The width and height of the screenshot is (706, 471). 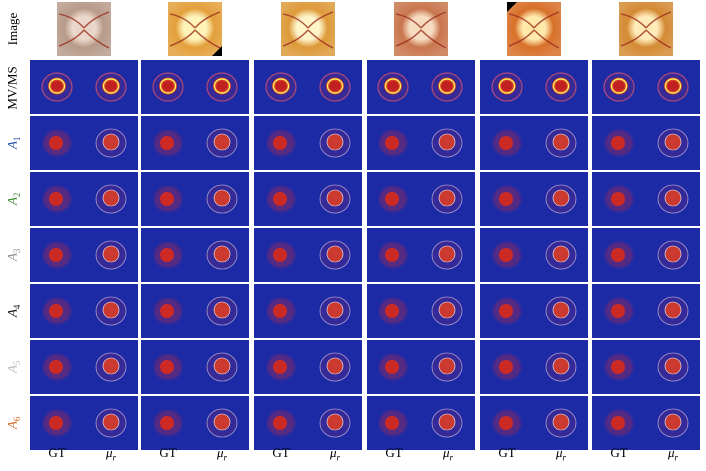 I want to click on row-label-6: A5, so click(x=13, y=367).